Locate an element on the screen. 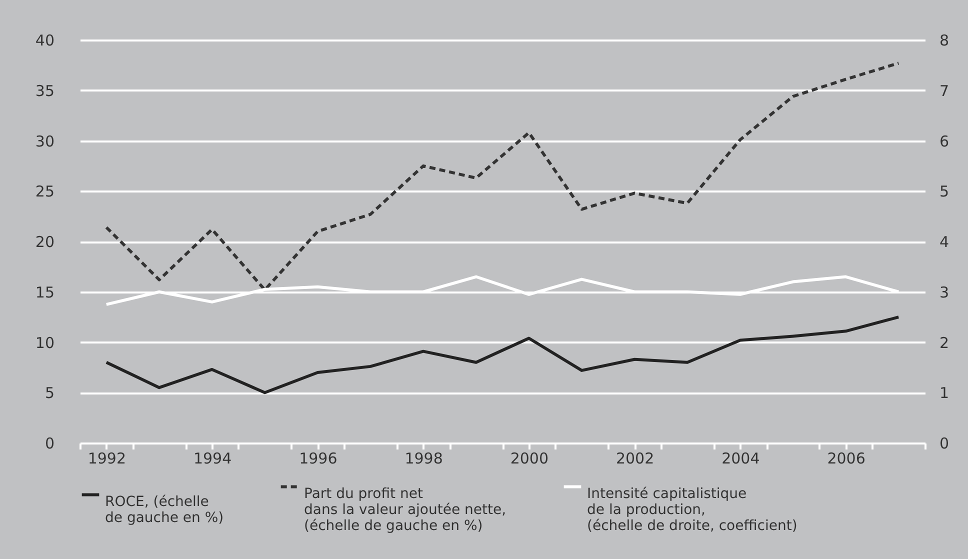  y-tick-label: 10 is located at coordinates (44, 343).